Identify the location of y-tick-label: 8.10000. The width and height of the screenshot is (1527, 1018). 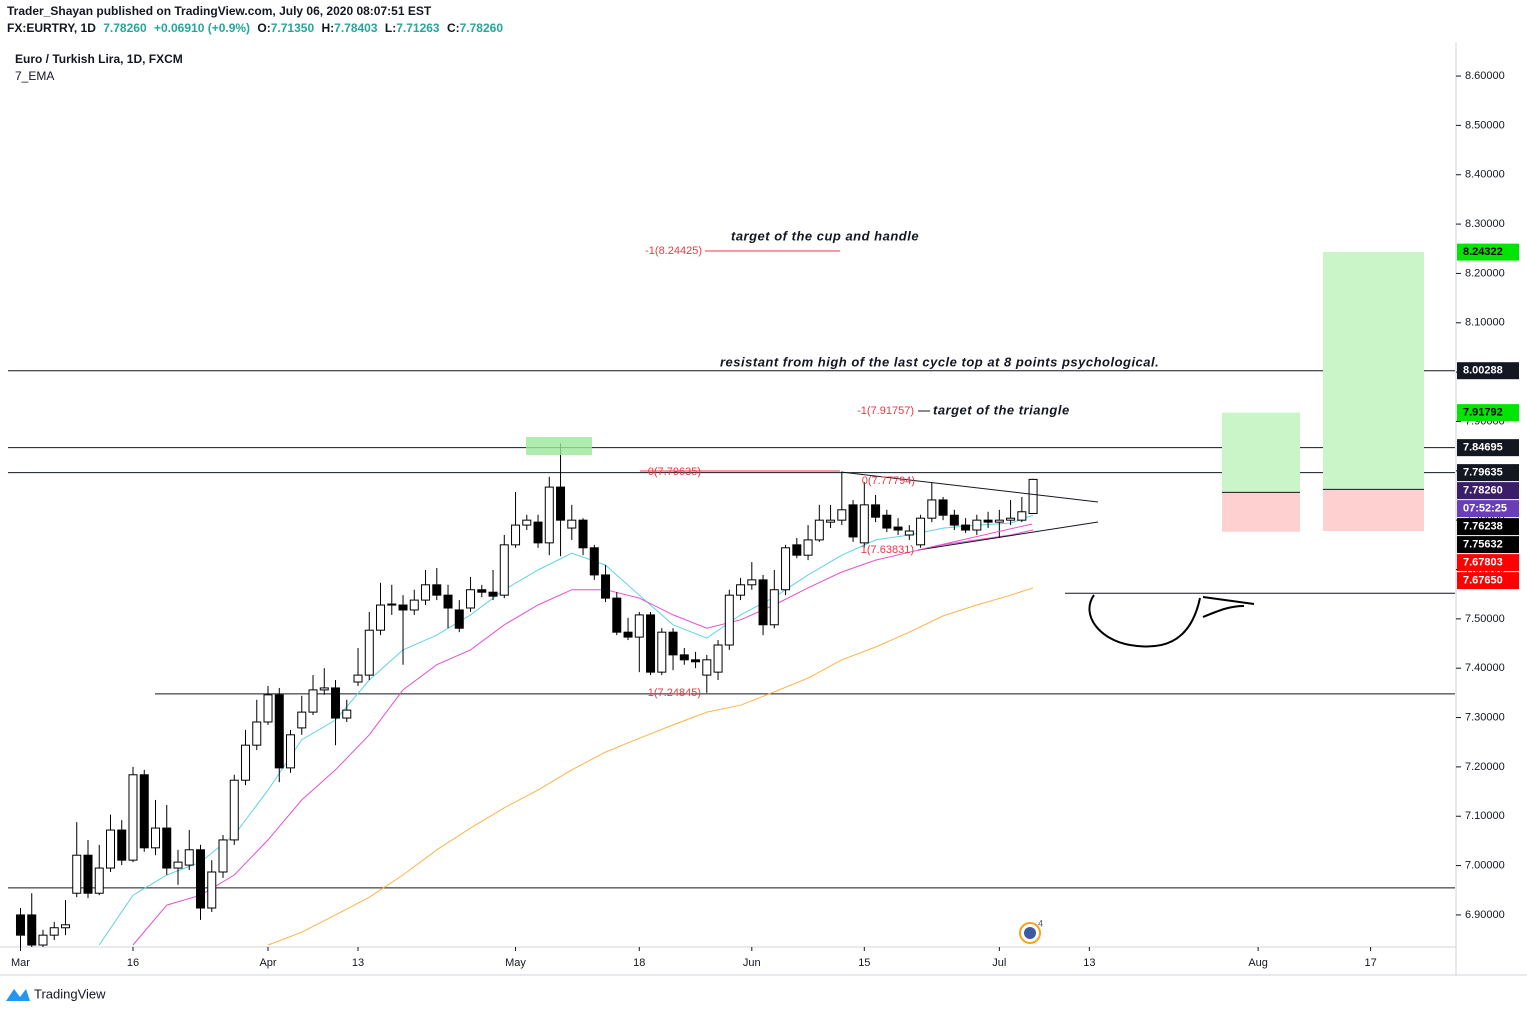
(1485, 323).